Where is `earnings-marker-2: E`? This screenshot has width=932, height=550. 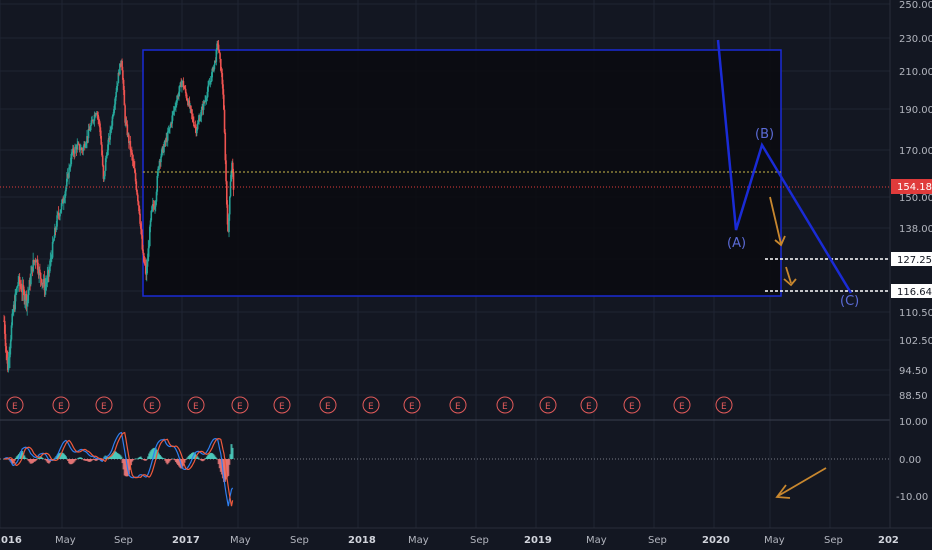
earnings-marker-2: E is located at coordinates (104, 405).